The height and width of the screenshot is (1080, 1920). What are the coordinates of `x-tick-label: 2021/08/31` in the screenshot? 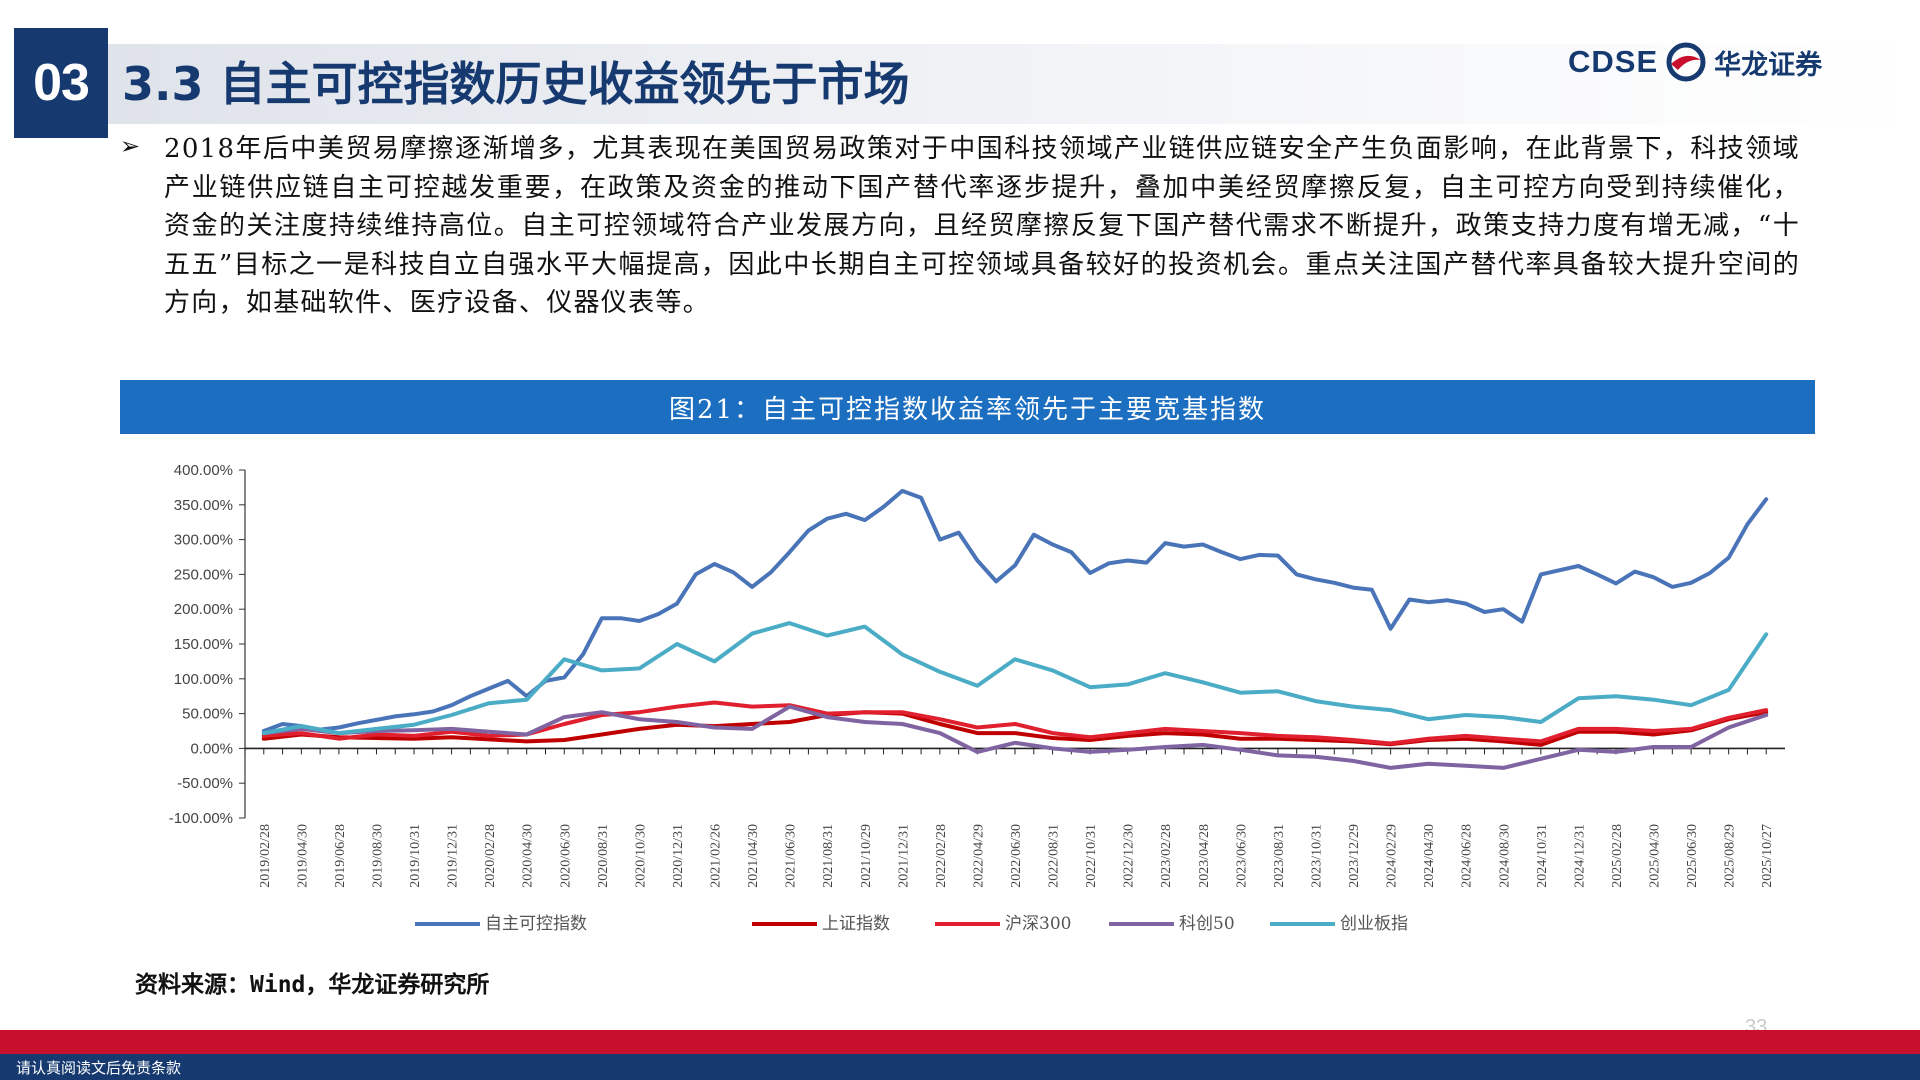 It's located at (828, 856).